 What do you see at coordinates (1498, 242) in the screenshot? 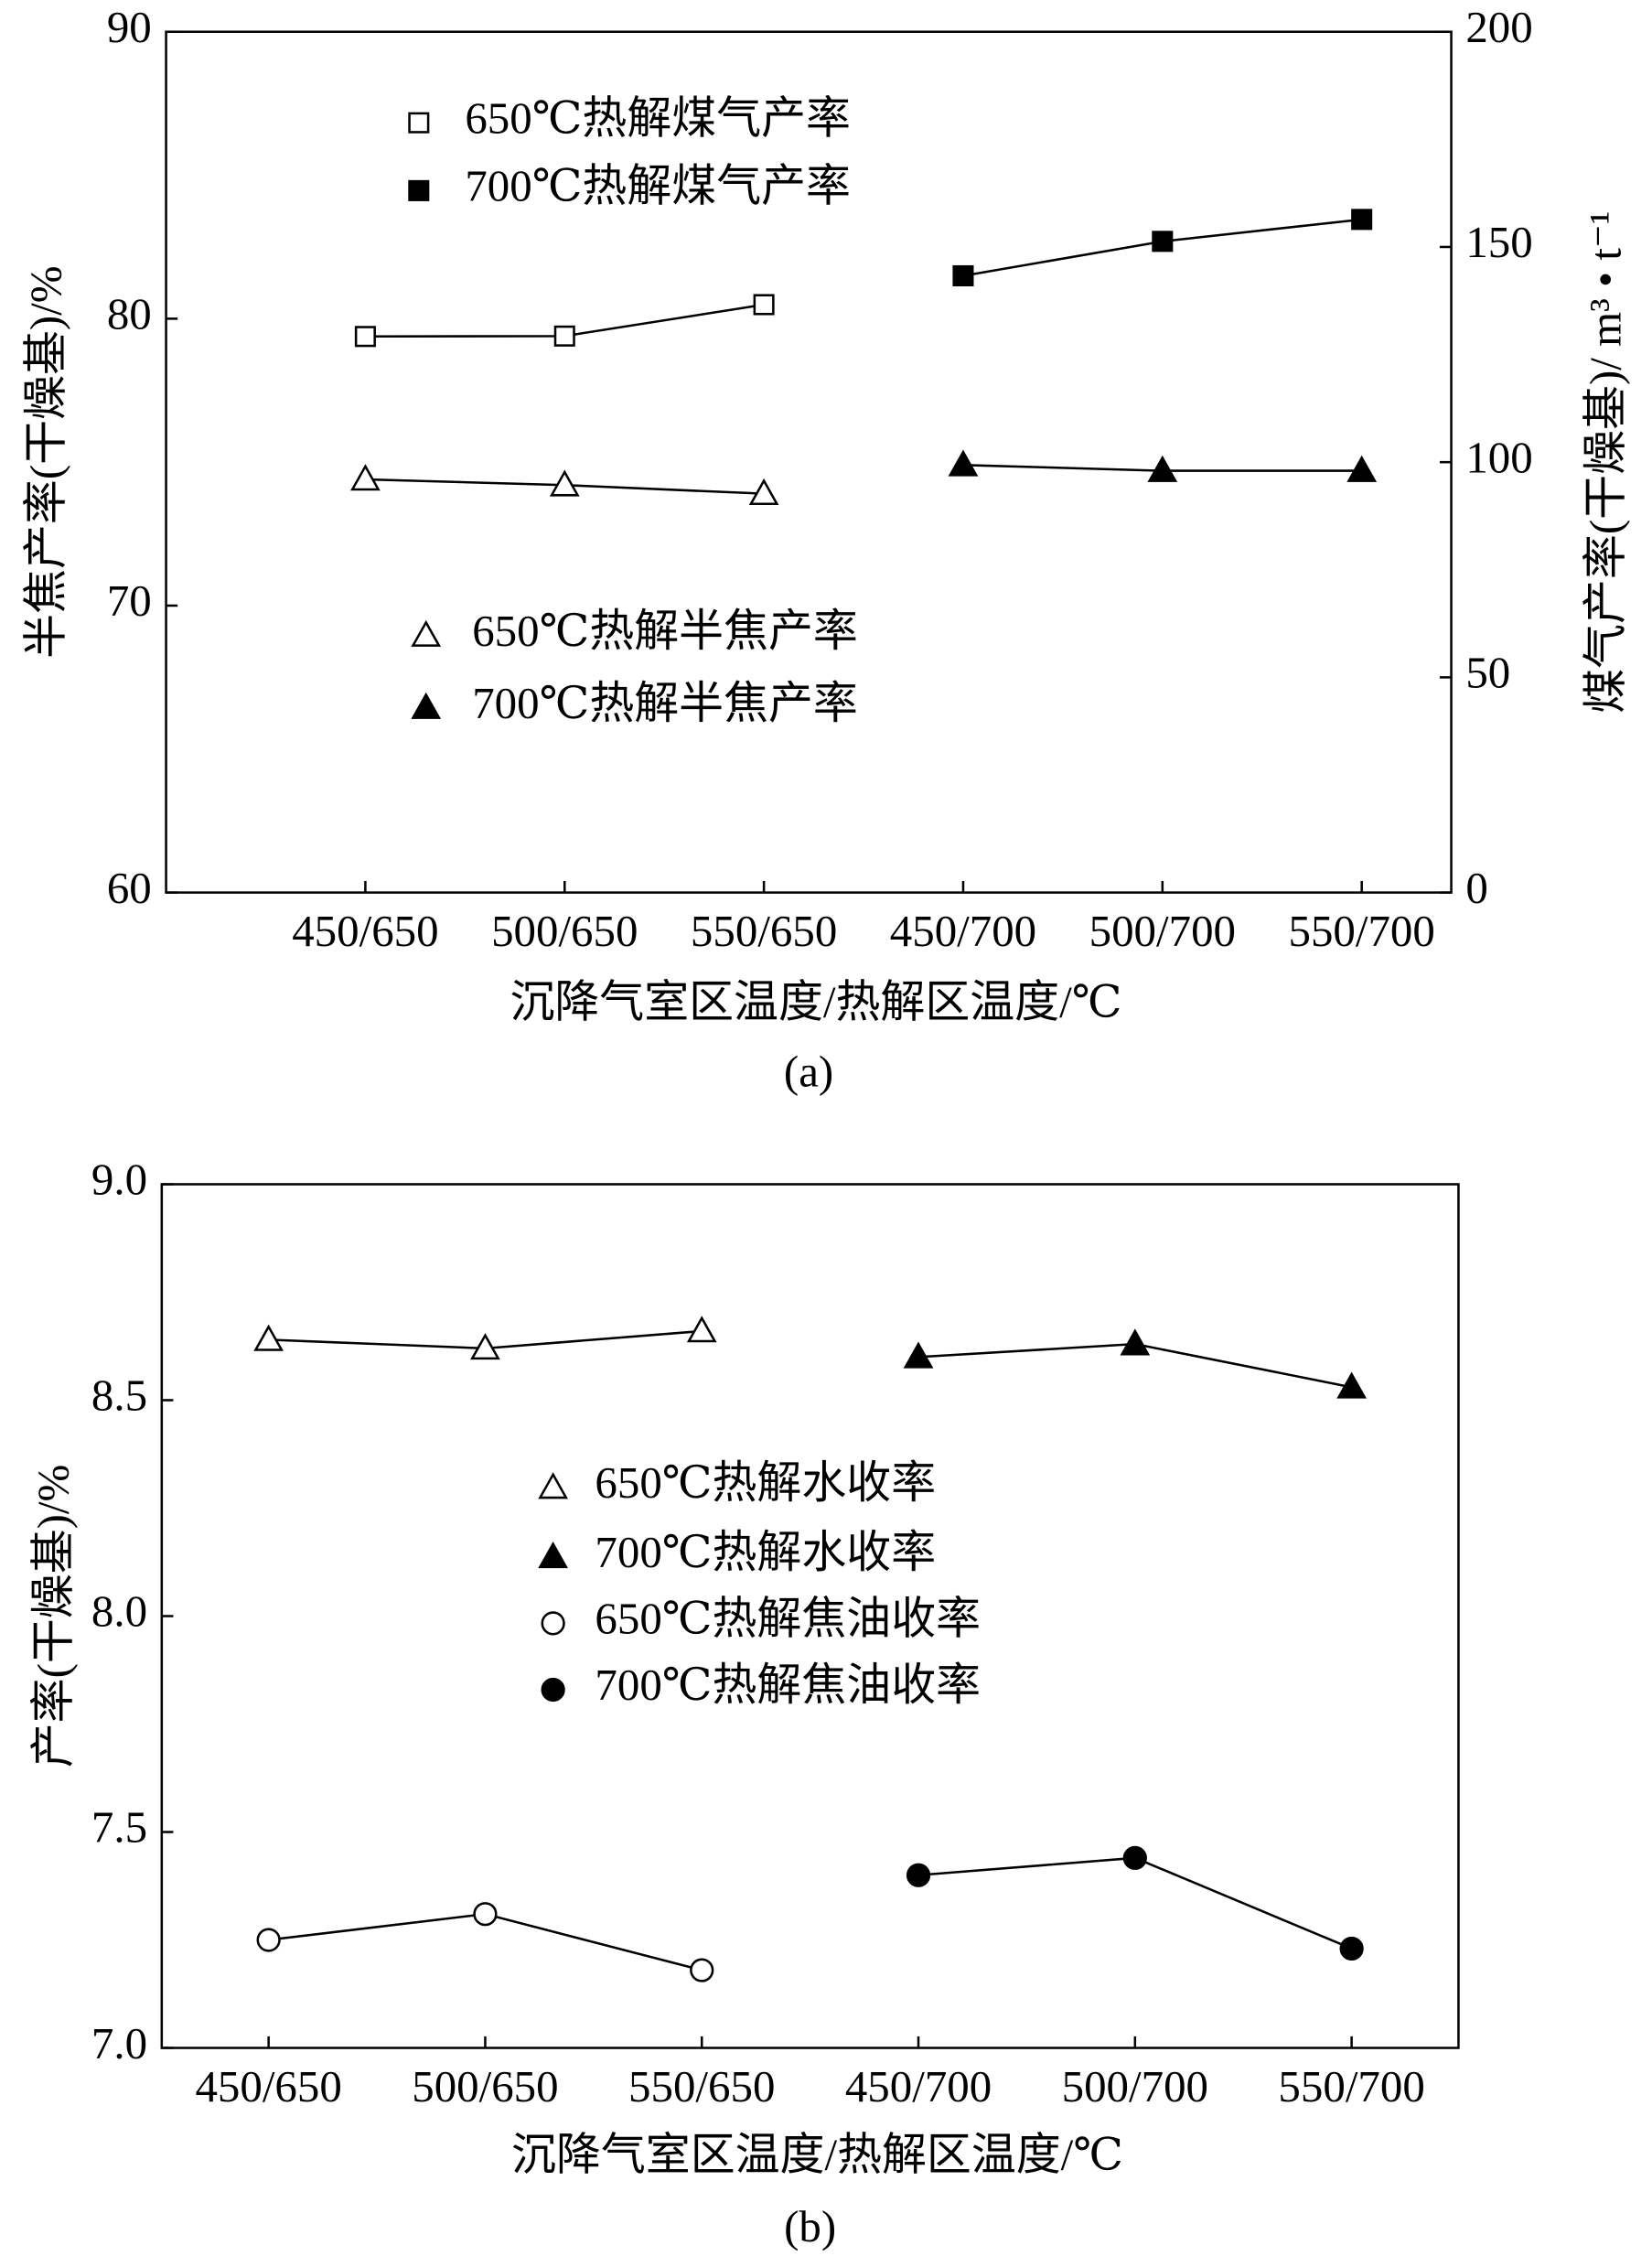
I see `y2-tick-label: 150` at bounding box center [1498, 242].